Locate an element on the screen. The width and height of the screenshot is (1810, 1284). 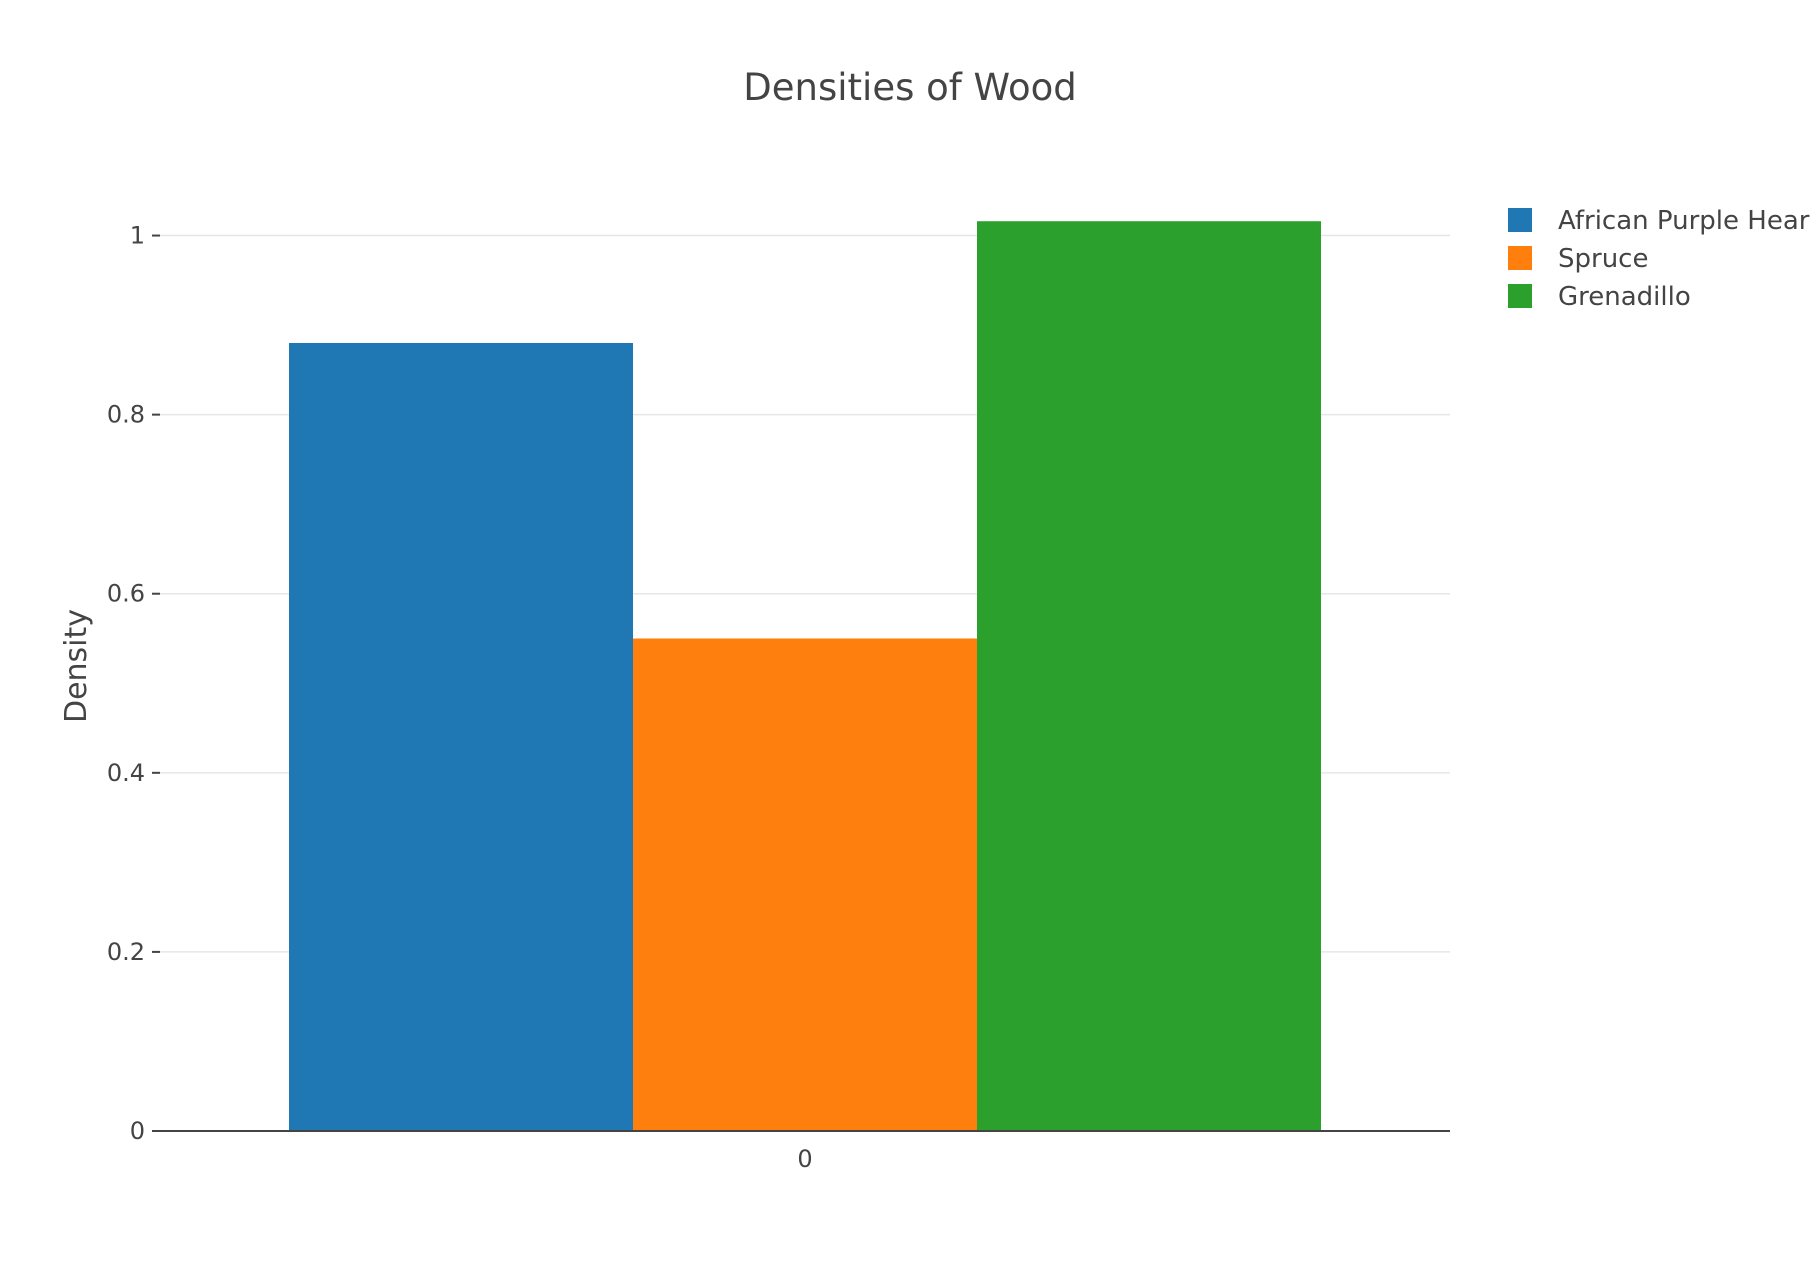
y-axis-title: Density is located at coordinates (76, 666).